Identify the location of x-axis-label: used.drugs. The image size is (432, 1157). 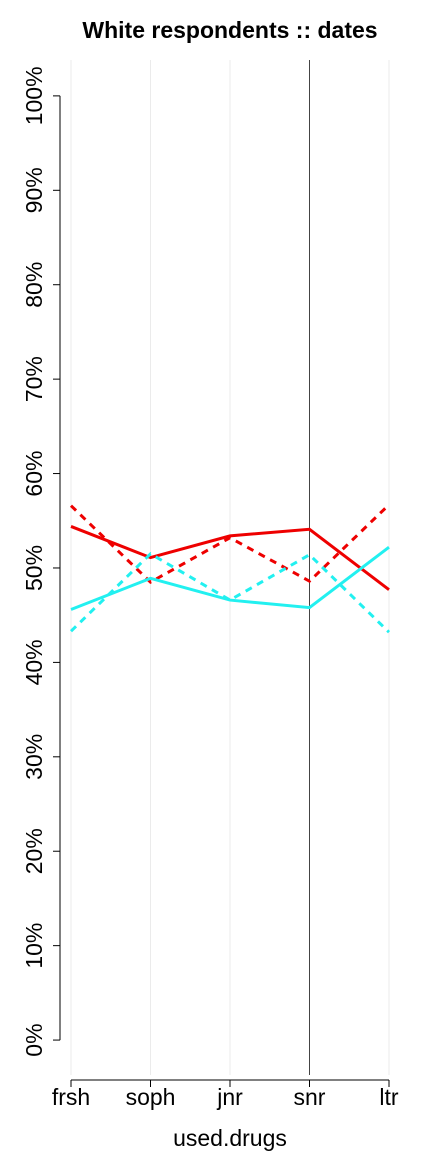
(230, 1138).